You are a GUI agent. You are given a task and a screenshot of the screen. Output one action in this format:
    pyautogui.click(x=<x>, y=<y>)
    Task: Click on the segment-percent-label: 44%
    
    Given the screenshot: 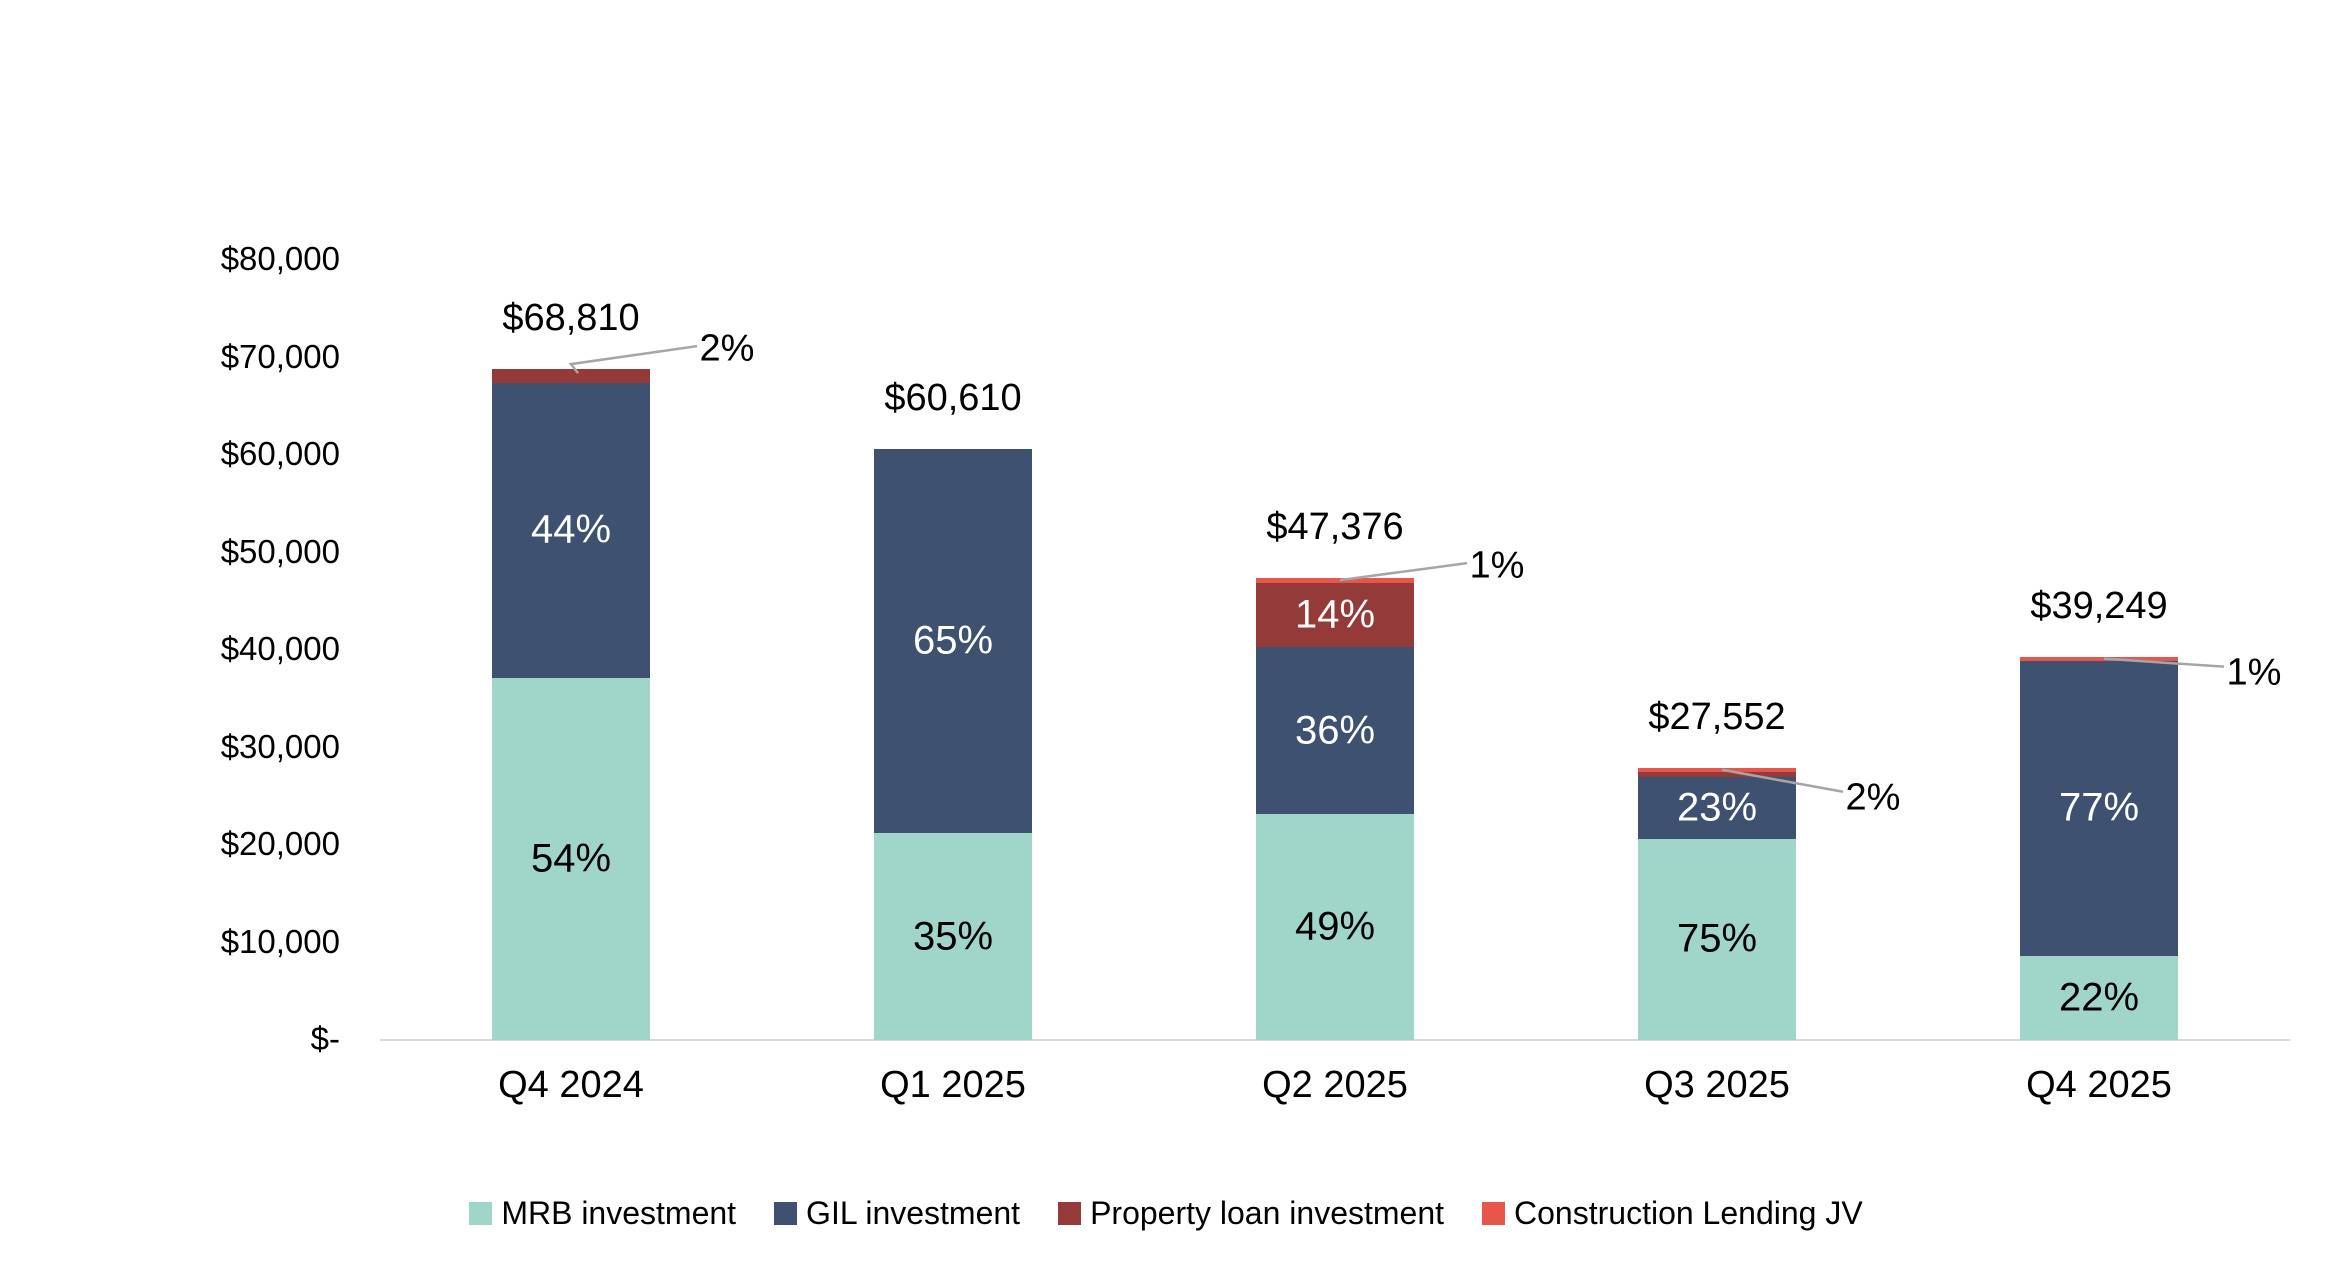 What is the action you would take?
    pyautogui.click(x=571, y=529)
    